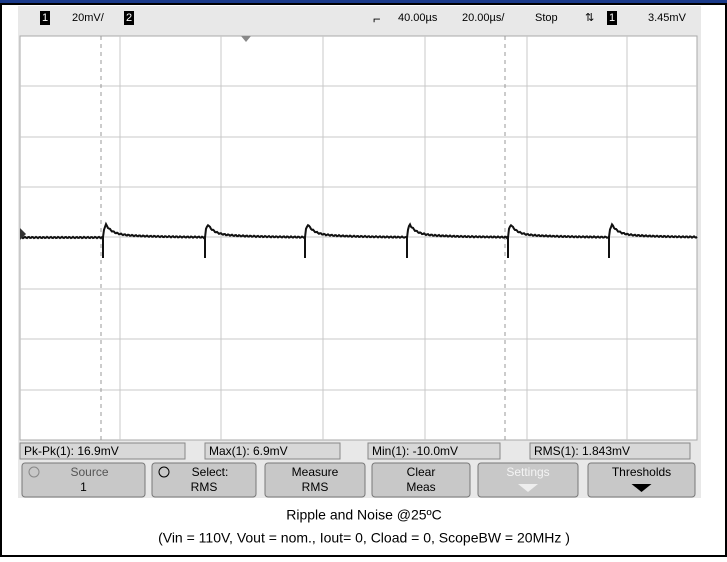 This screenshot has height=562, width=727. What do you see at coordinates (589, 18) in the screenshot?
I see `trigger-symbol: ⇅` at bounding box center [589, 18].